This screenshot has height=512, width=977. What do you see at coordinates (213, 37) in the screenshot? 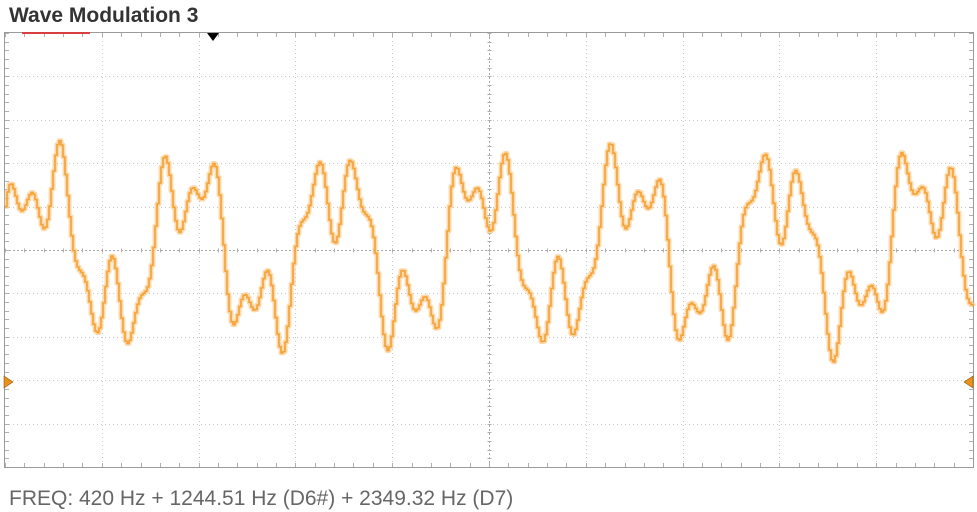
I see `trigger-position-marker-icon` at bounding box center [213, 37].